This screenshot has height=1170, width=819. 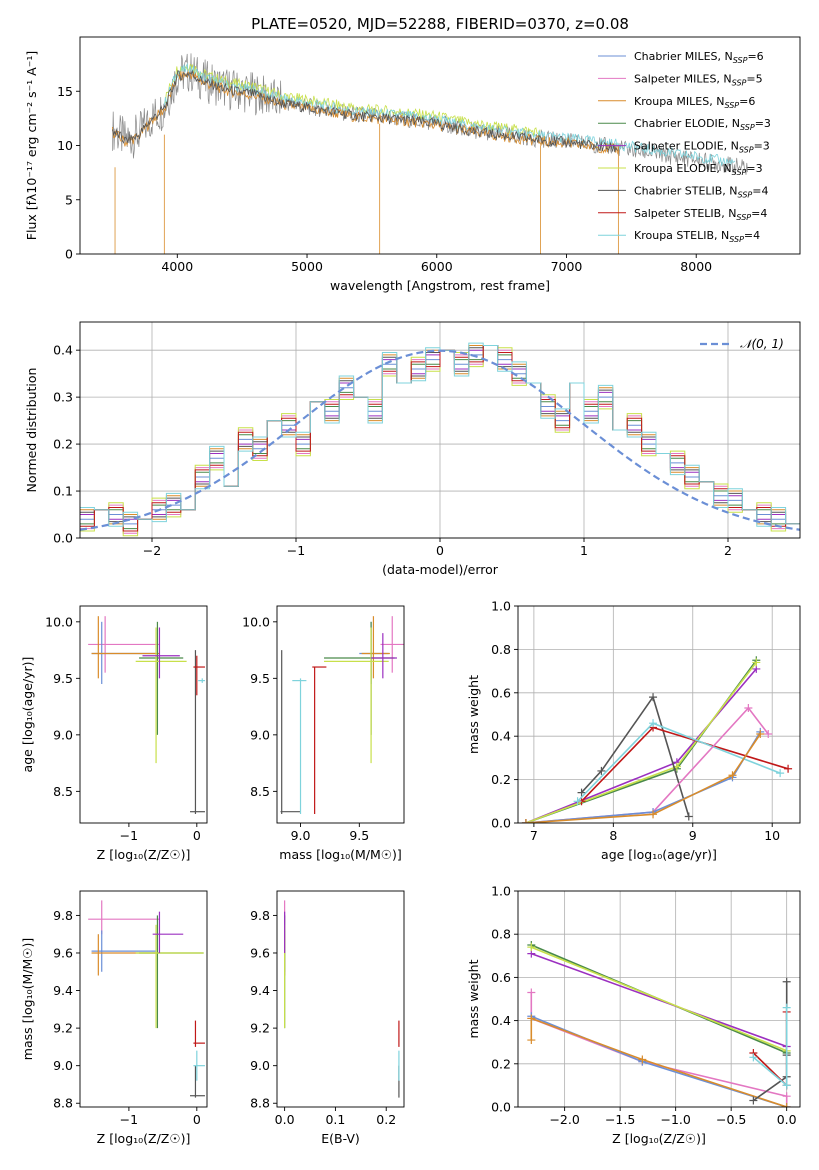 What do you see at coordinates (386, 1119) in the screenshot?
I see `x-tick-label: 0.2` at bounding box center [386, 1119].